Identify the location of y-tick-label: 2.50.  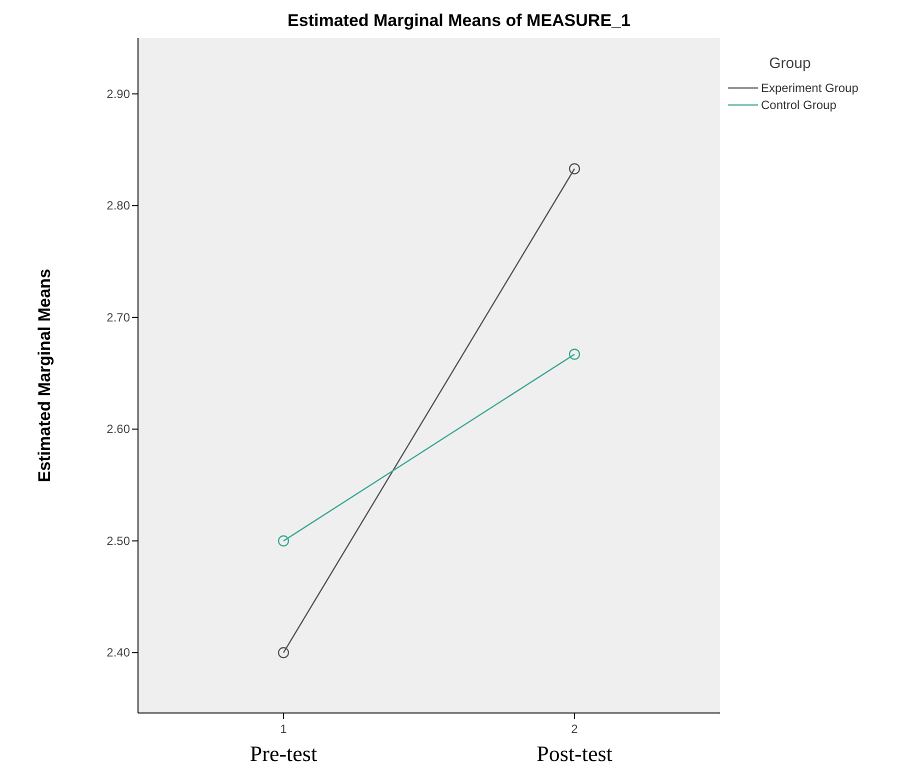
(118, 541).